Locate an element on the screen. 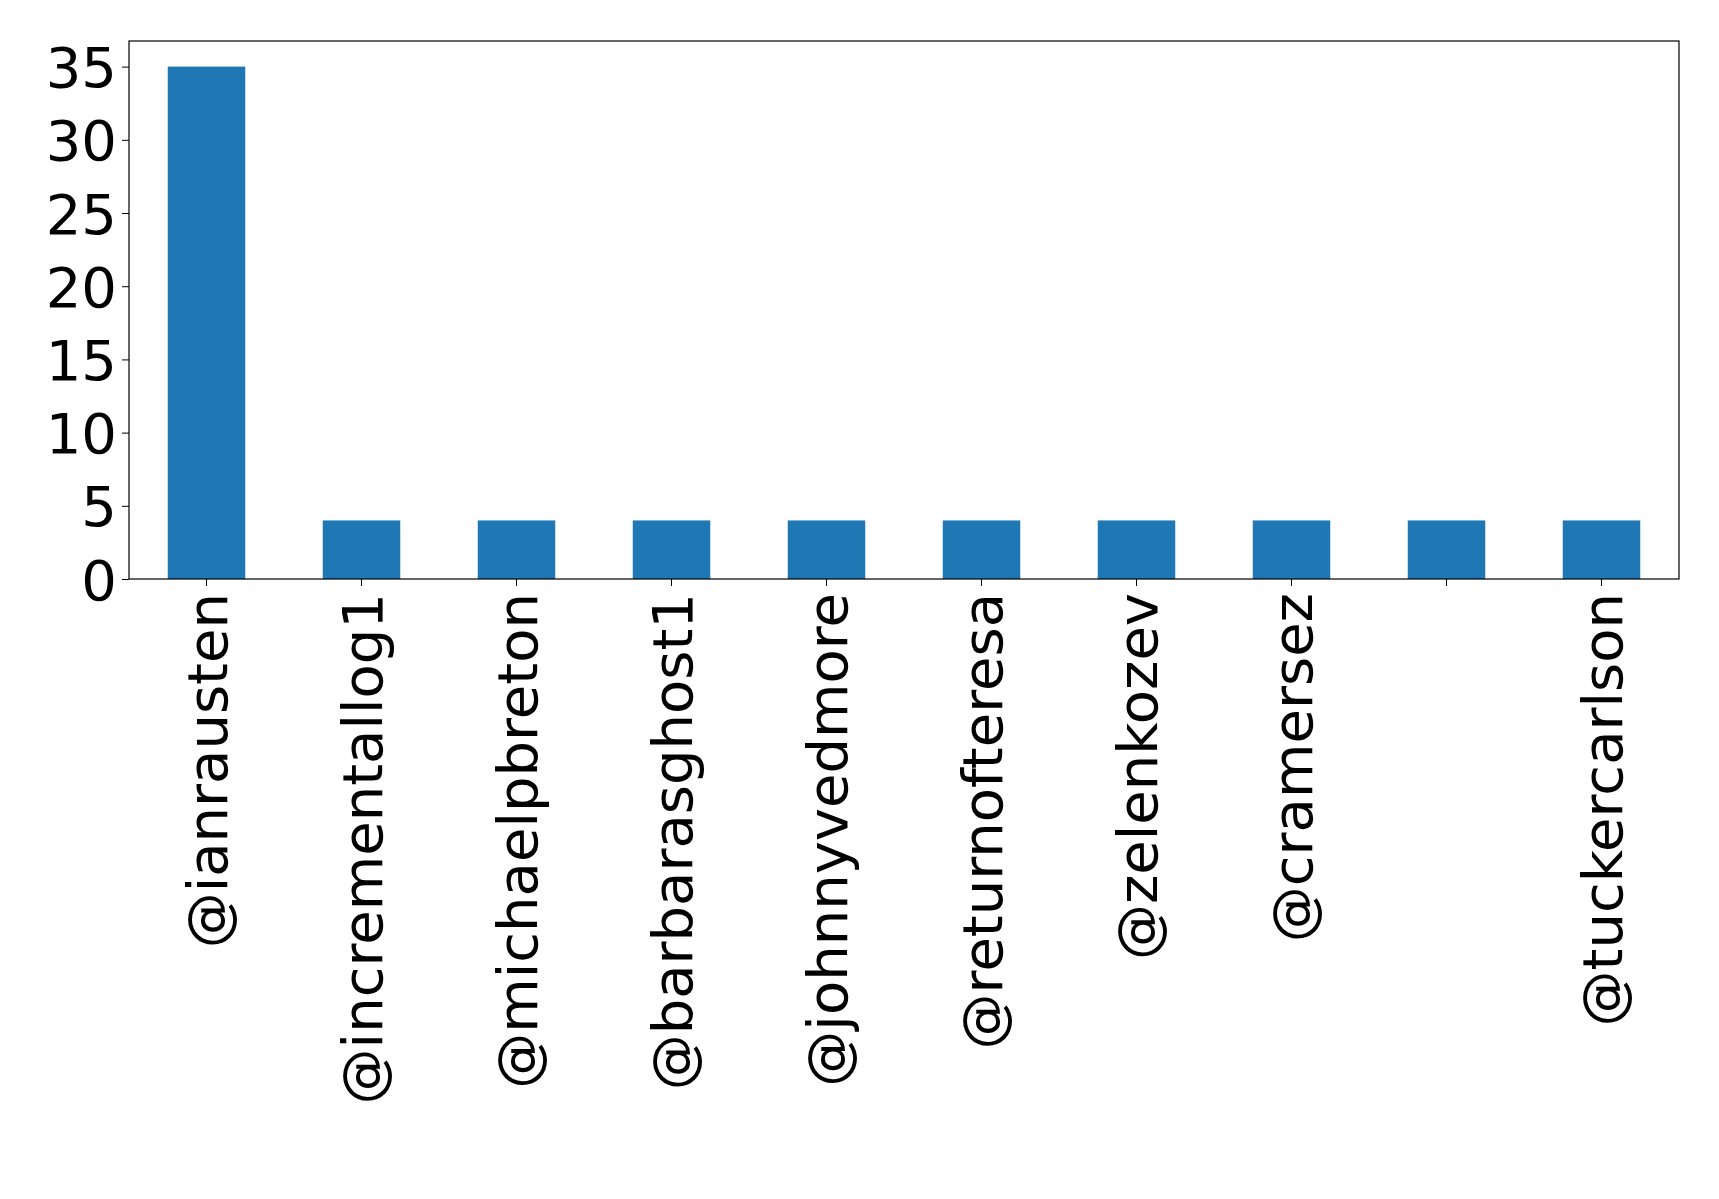  y-tick-label: 15 is located at coordinates (81, 361).